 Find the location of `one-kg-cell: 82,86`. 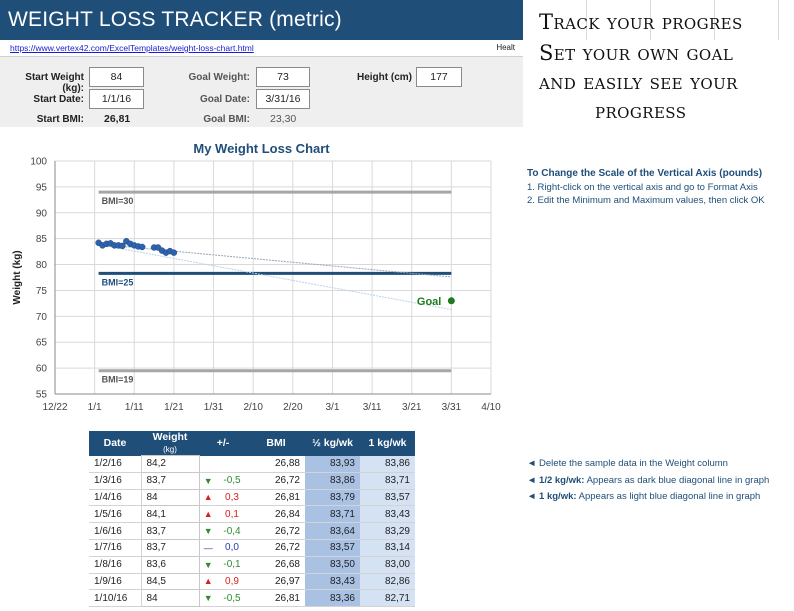

one-kg-cell: 82,86 is located at coordinates (387, 582).